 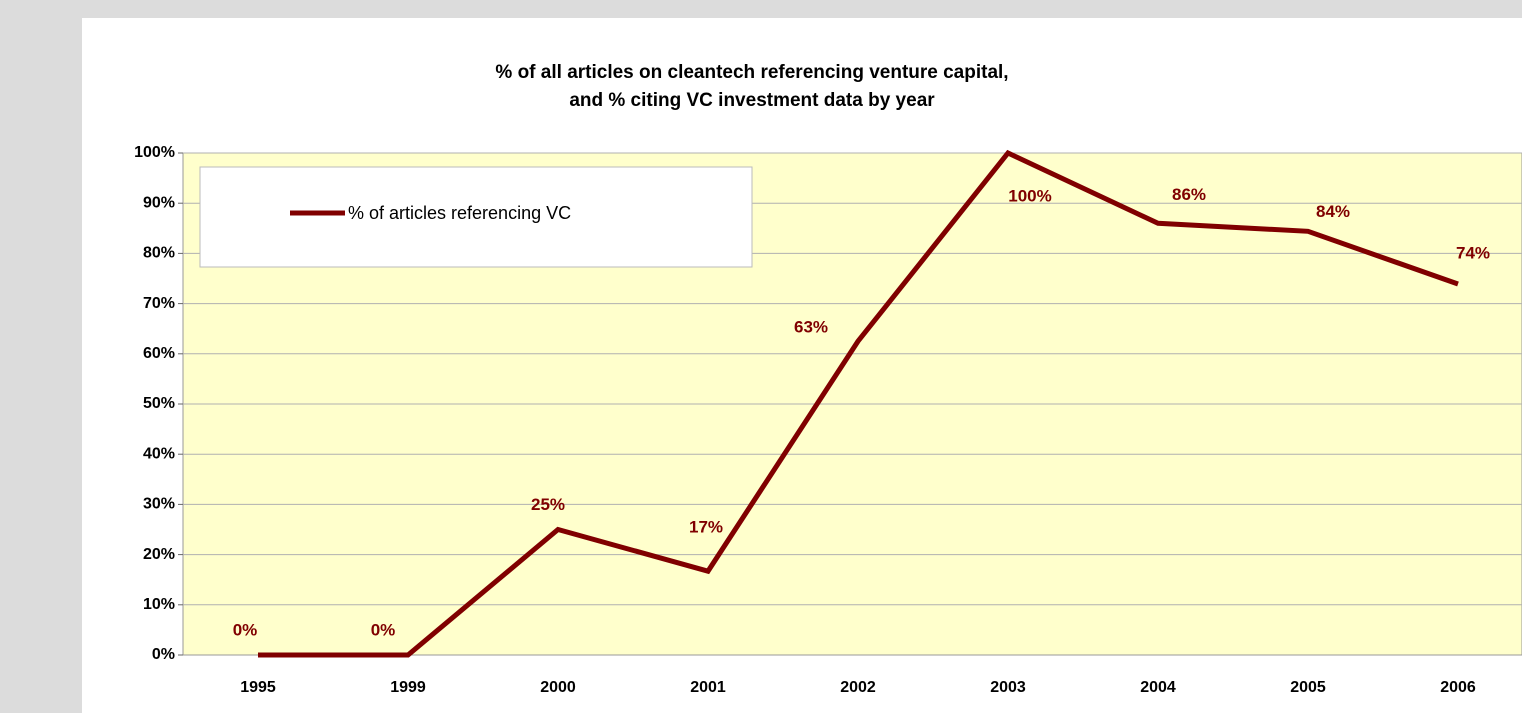 What do you see at coordinates (159, 453) in the screenshot?
I see `y-tick-label: 40%` at bounding box center [159, 453].